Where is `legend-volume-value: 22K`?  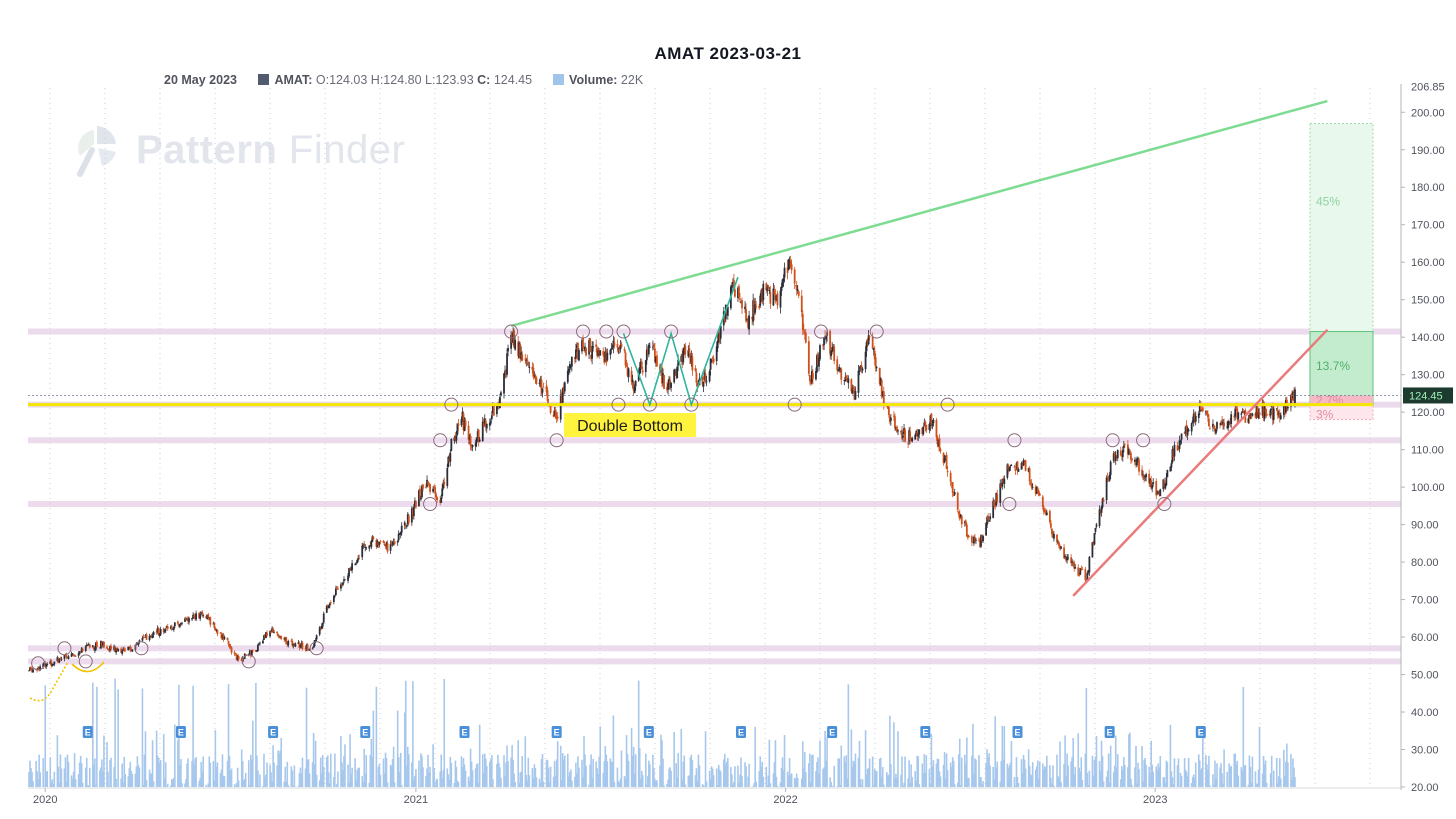
legend-volume-value: 22K is located at coordinates (632, 80).